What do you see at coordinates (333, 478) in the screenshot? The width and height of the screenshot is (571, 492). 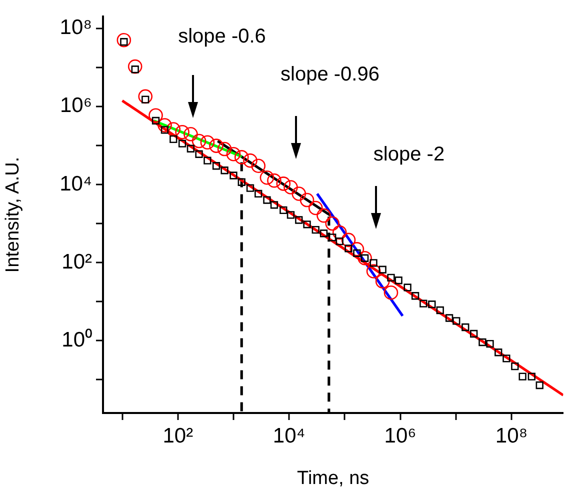 I see `x-axis-title: Time, ns` at bounding box center [333, 478].